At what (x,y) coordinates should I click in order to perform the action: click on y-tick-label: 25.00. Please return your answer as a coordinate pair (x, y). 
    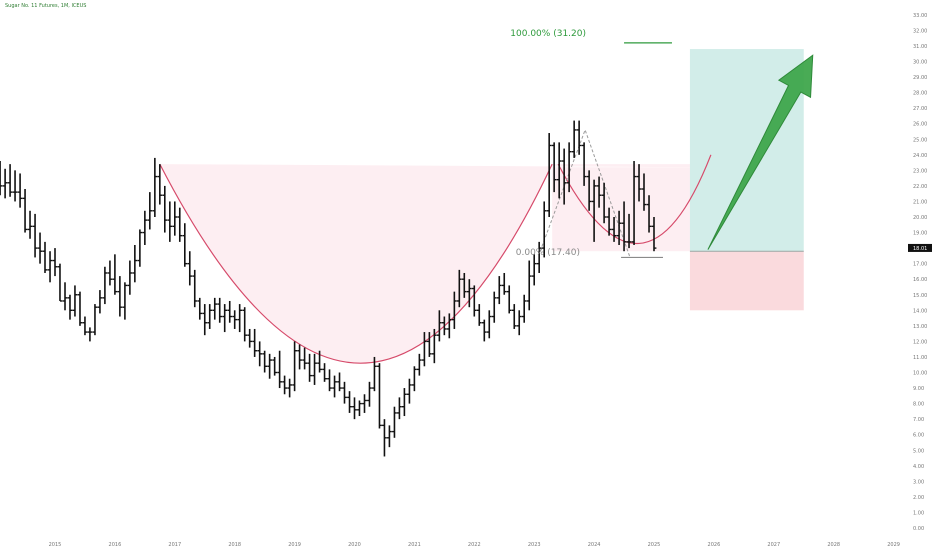
    Looking at the image, I should click on (920, 140).